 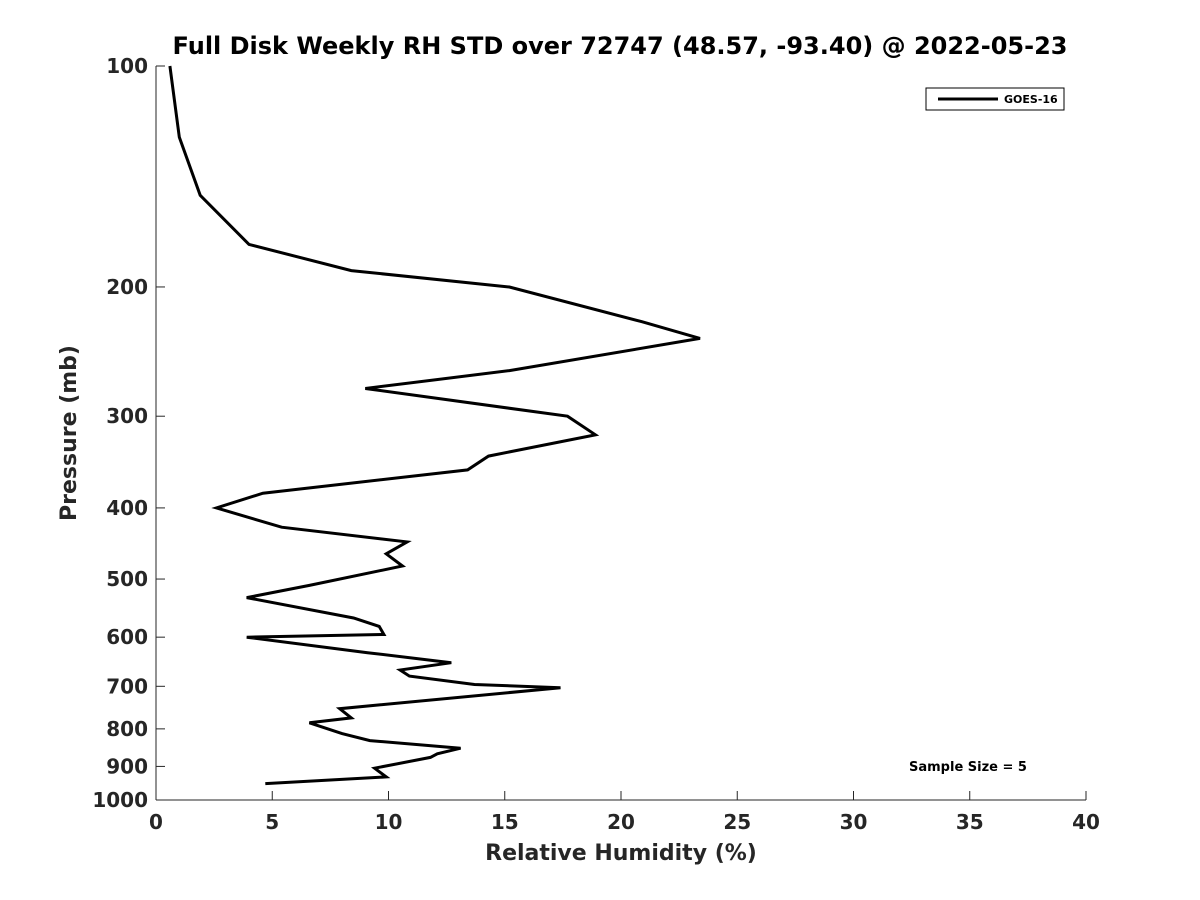 I want to click on y-ticks: 100 200 300 400 500 600 700 800 900 1000, so click(x=128, y=433).